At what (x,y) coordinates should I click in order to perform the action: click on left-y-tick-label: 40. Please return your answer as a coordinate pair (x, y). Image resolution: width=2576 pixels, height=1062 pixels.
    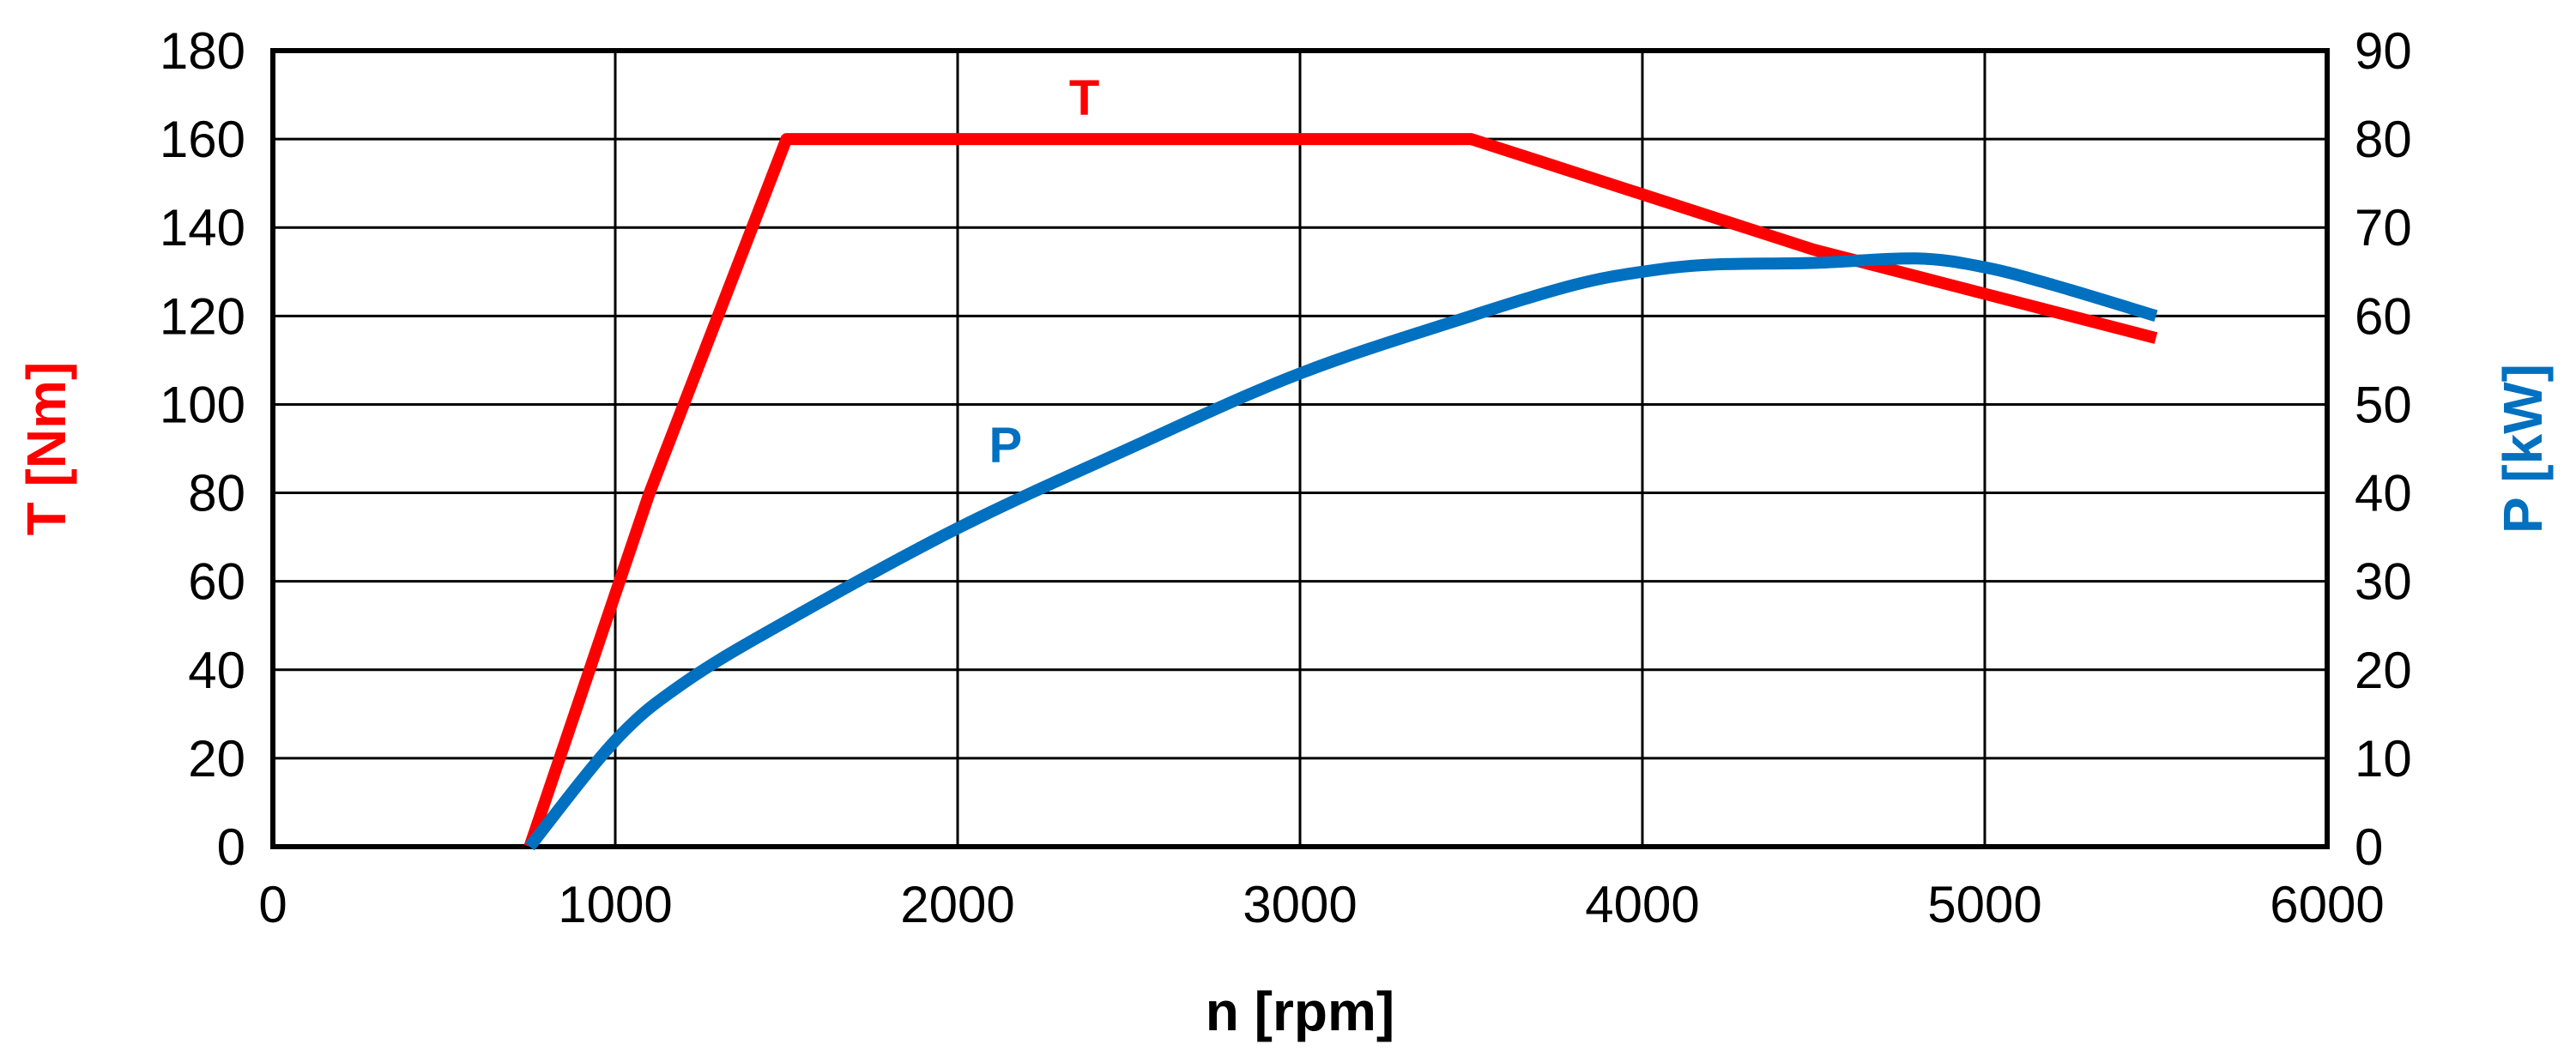
    Looking at the image, I should click on (216, 670).